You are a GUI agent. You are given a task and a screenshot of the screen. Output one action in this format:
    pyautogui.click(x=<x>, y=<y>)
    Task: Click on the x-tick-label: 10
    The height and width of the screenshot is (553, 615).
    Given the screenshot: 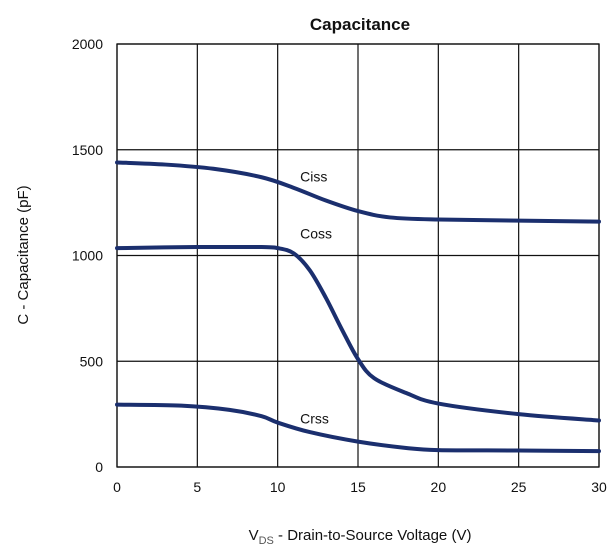 What is the action you would take?
    pyautogui.click(x=278, y=487)
    